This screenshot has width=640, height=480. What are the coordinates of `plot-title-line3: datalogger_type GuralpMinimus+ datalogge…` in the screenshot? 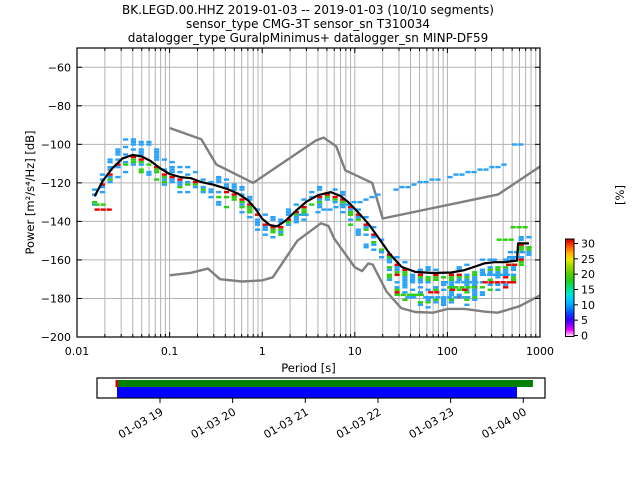 It's located at (308, 38).